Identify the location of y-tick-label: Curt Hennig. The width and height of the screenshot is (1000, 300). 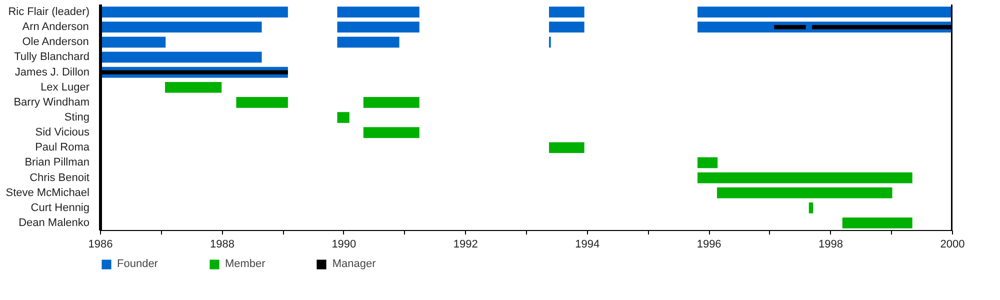
(60, 208).